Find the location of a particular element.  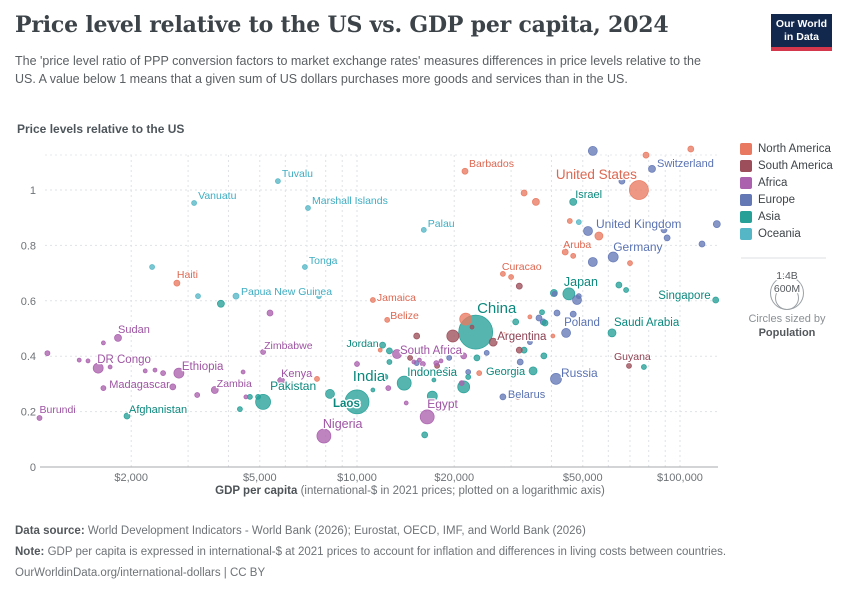

data-point-vanuatu is located at coordinates (194, 203).